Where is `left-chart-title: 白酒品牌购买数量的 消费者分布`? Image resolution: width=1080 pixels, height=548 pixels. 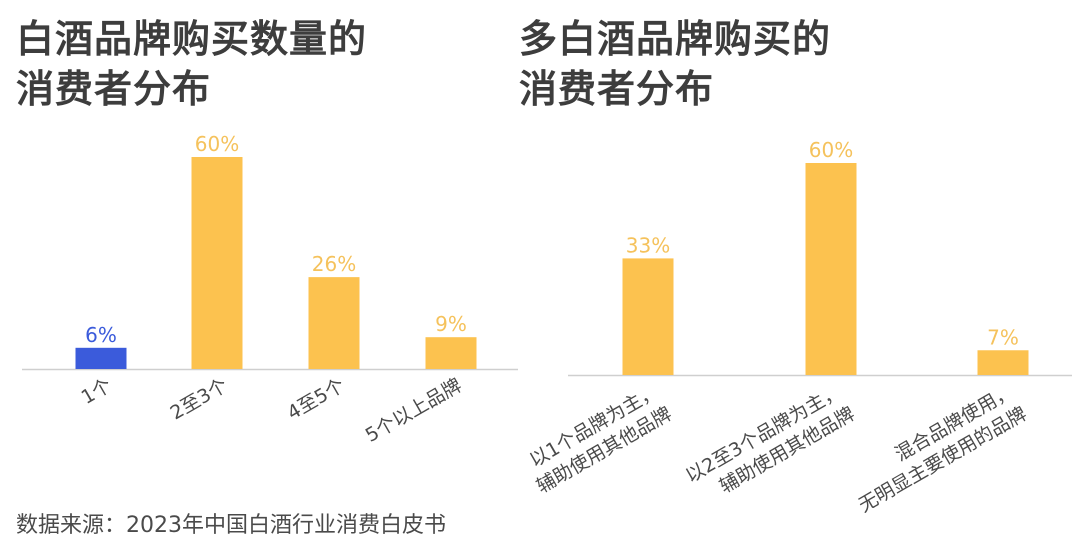
left-chart-title: 白酒品牌购买数量的 消费者分布 is located at coordinates (192, 64).